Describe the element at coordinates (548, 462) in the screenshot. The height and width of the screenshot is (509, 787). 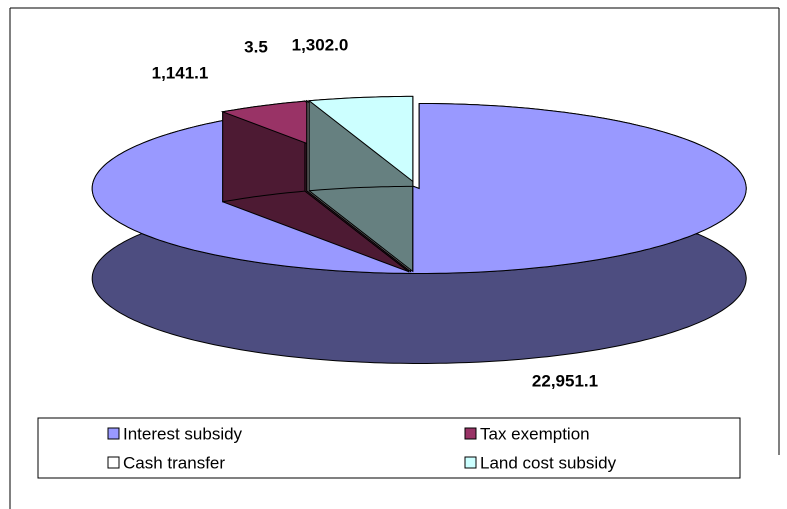
I see `legend-label: Land cost subsidy` at that location.